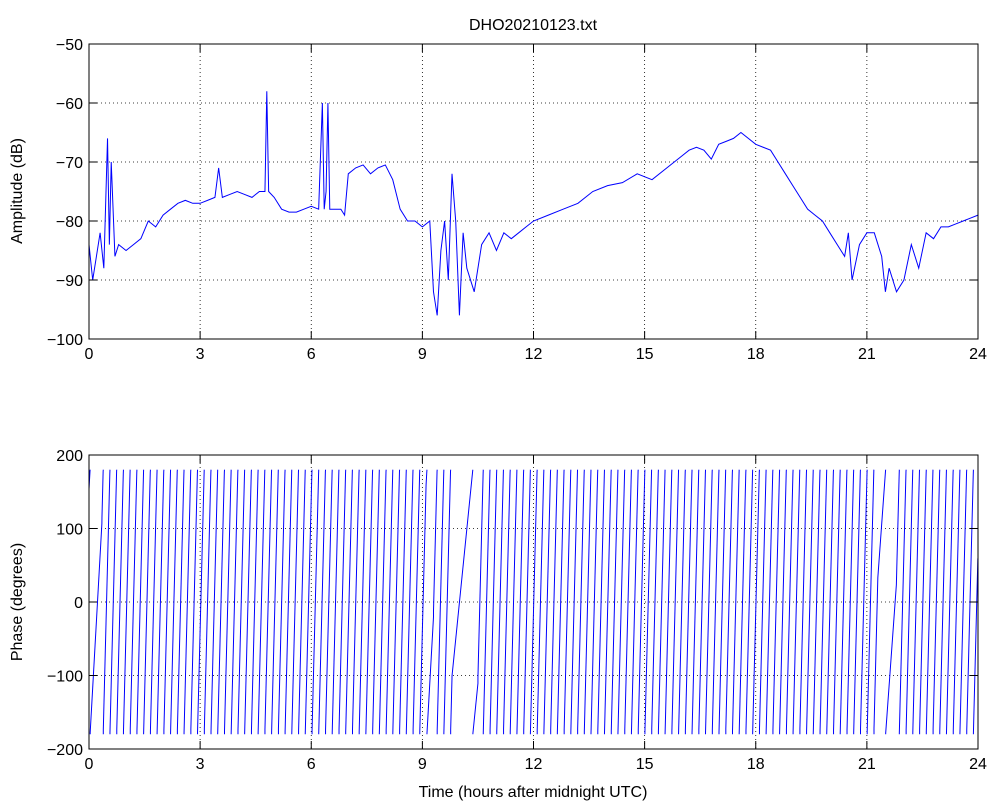 The height and width of the screenshot is (806, 998). I want to click on phase-y-axis-label: Phase (degrees), so click(17, 602).